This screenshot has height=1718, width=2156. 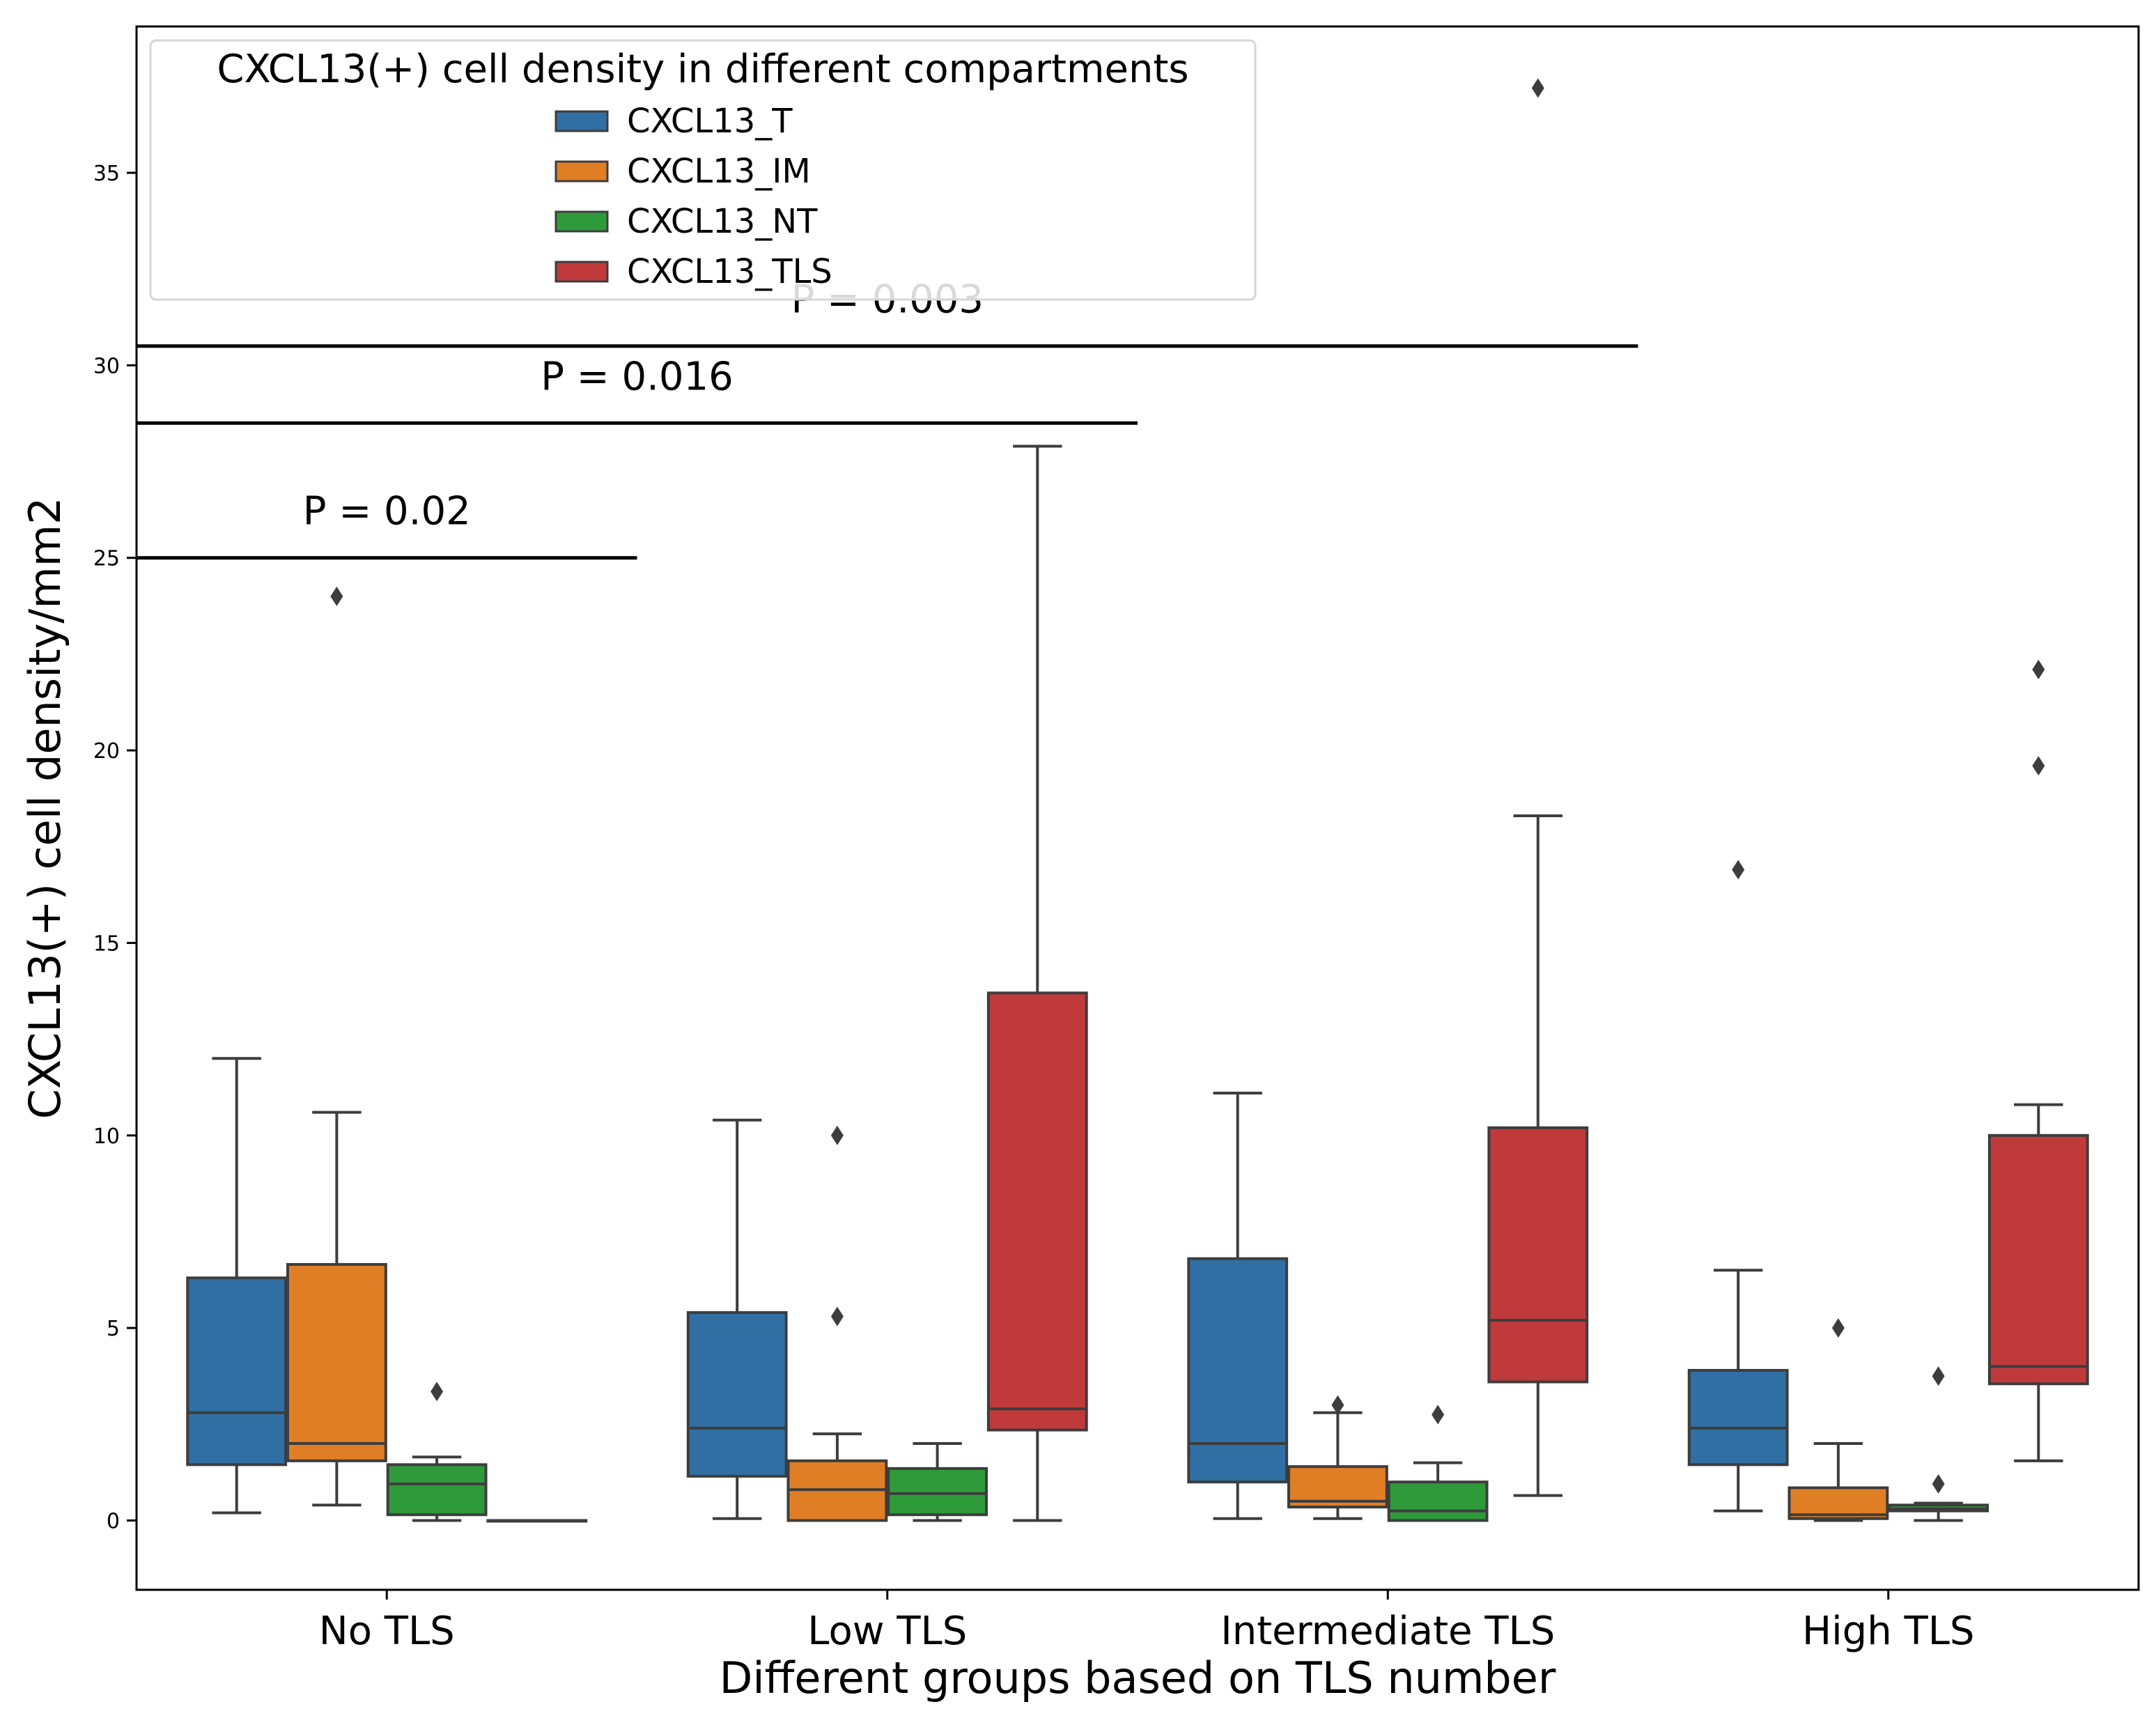 I want to click on p-value-label: P = 0.016, so click(x=637, y=376).